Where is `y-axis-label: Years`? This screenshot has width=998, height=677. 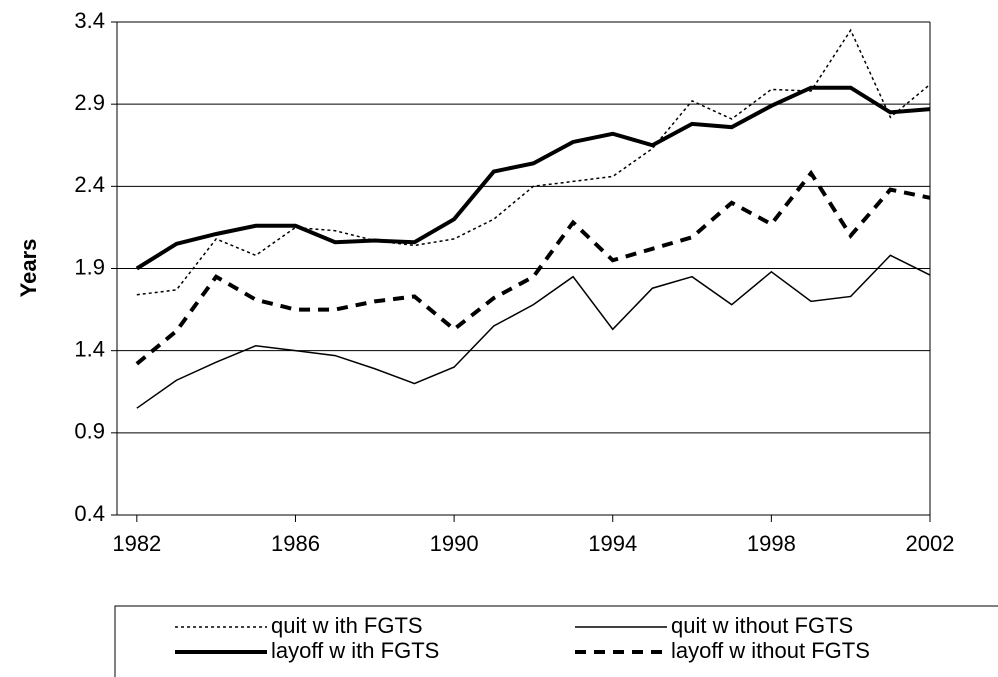 y-axis-label: Years is located at coordinates (28, 268).